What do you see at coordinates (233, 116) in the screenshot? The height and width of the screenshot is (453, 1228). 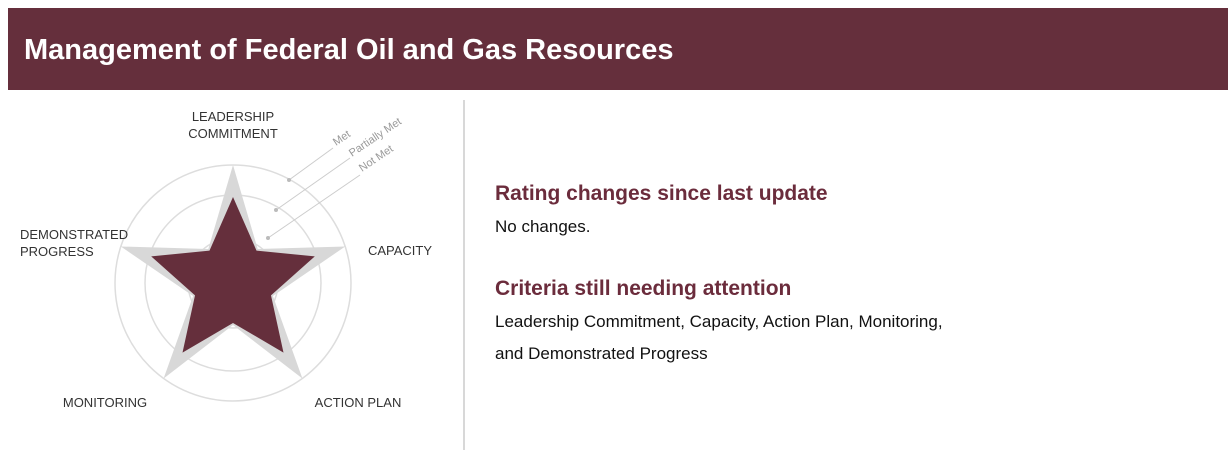 I see `criterion-label: LEADERSHIP` at bounding box center [233, 116].